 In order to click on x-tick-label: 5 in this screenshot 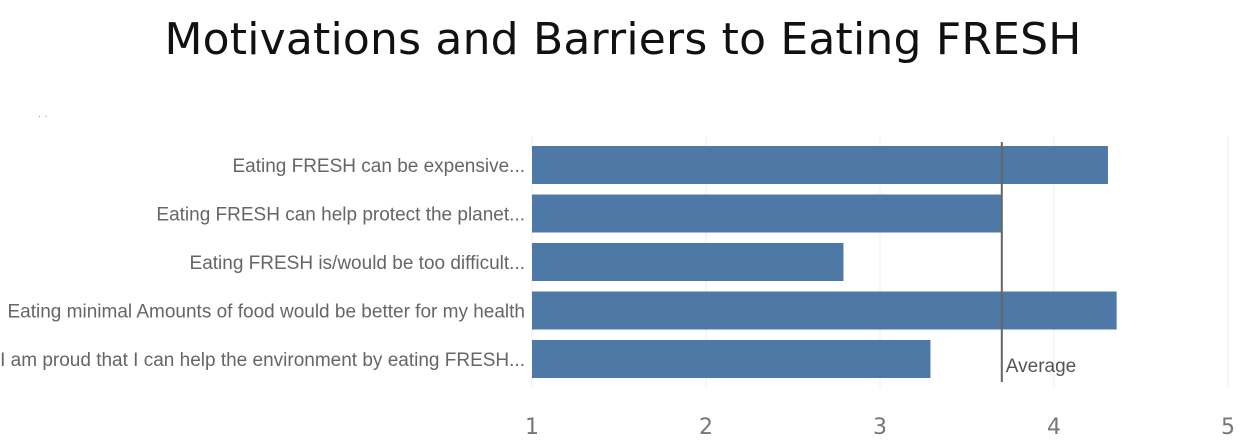, I will do `click(1228, 427)`.